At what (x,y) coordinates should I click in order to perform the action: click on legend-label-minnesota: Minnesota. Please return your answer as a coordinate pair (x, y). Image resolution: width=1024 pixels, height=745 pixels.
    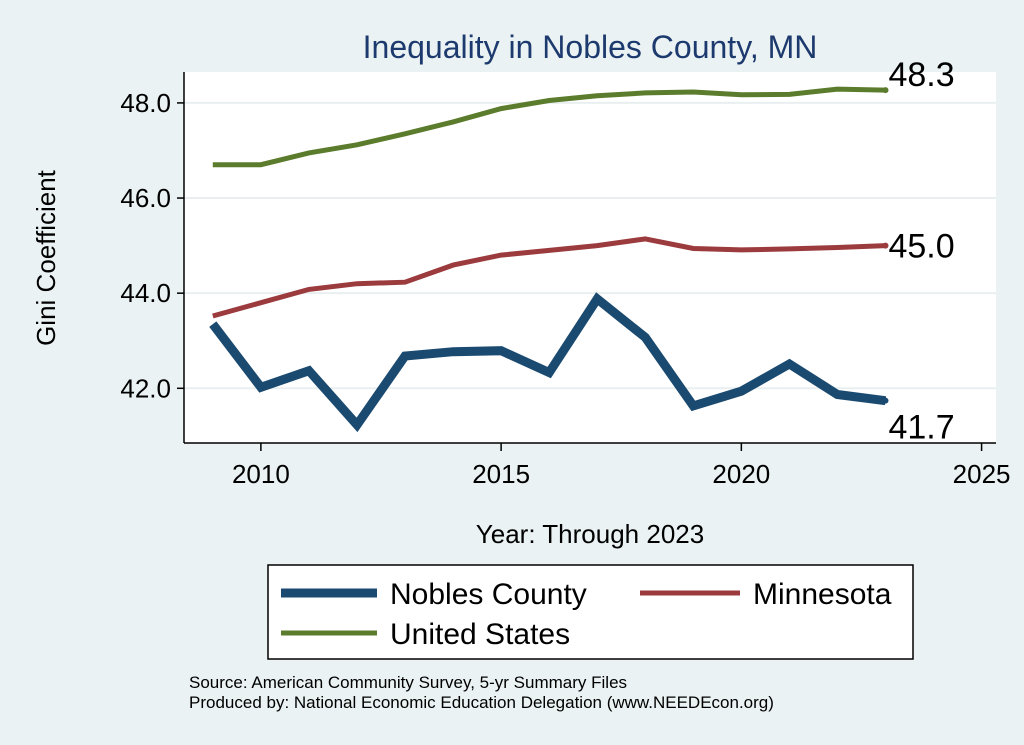
    Looking at the image, I should click on (822, 594).